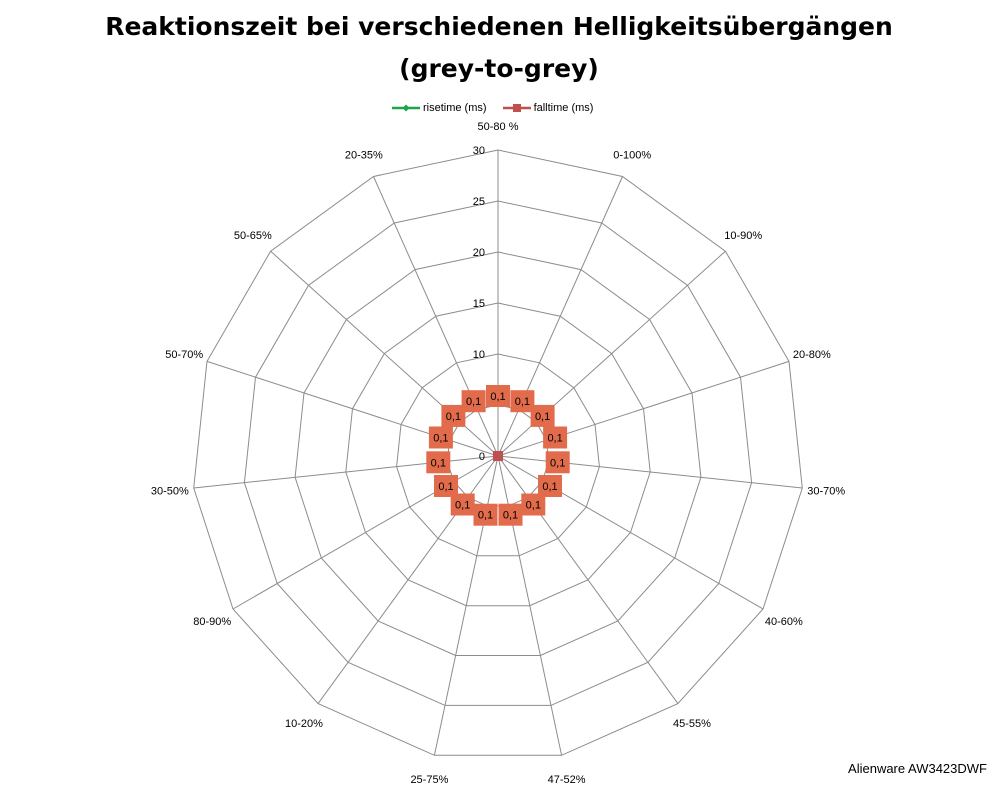  What do you see at coordinates (455, 108) in the screenshot?
I see `legend-label-risetime: risetime (ms)` at bounding box center [455, 108].